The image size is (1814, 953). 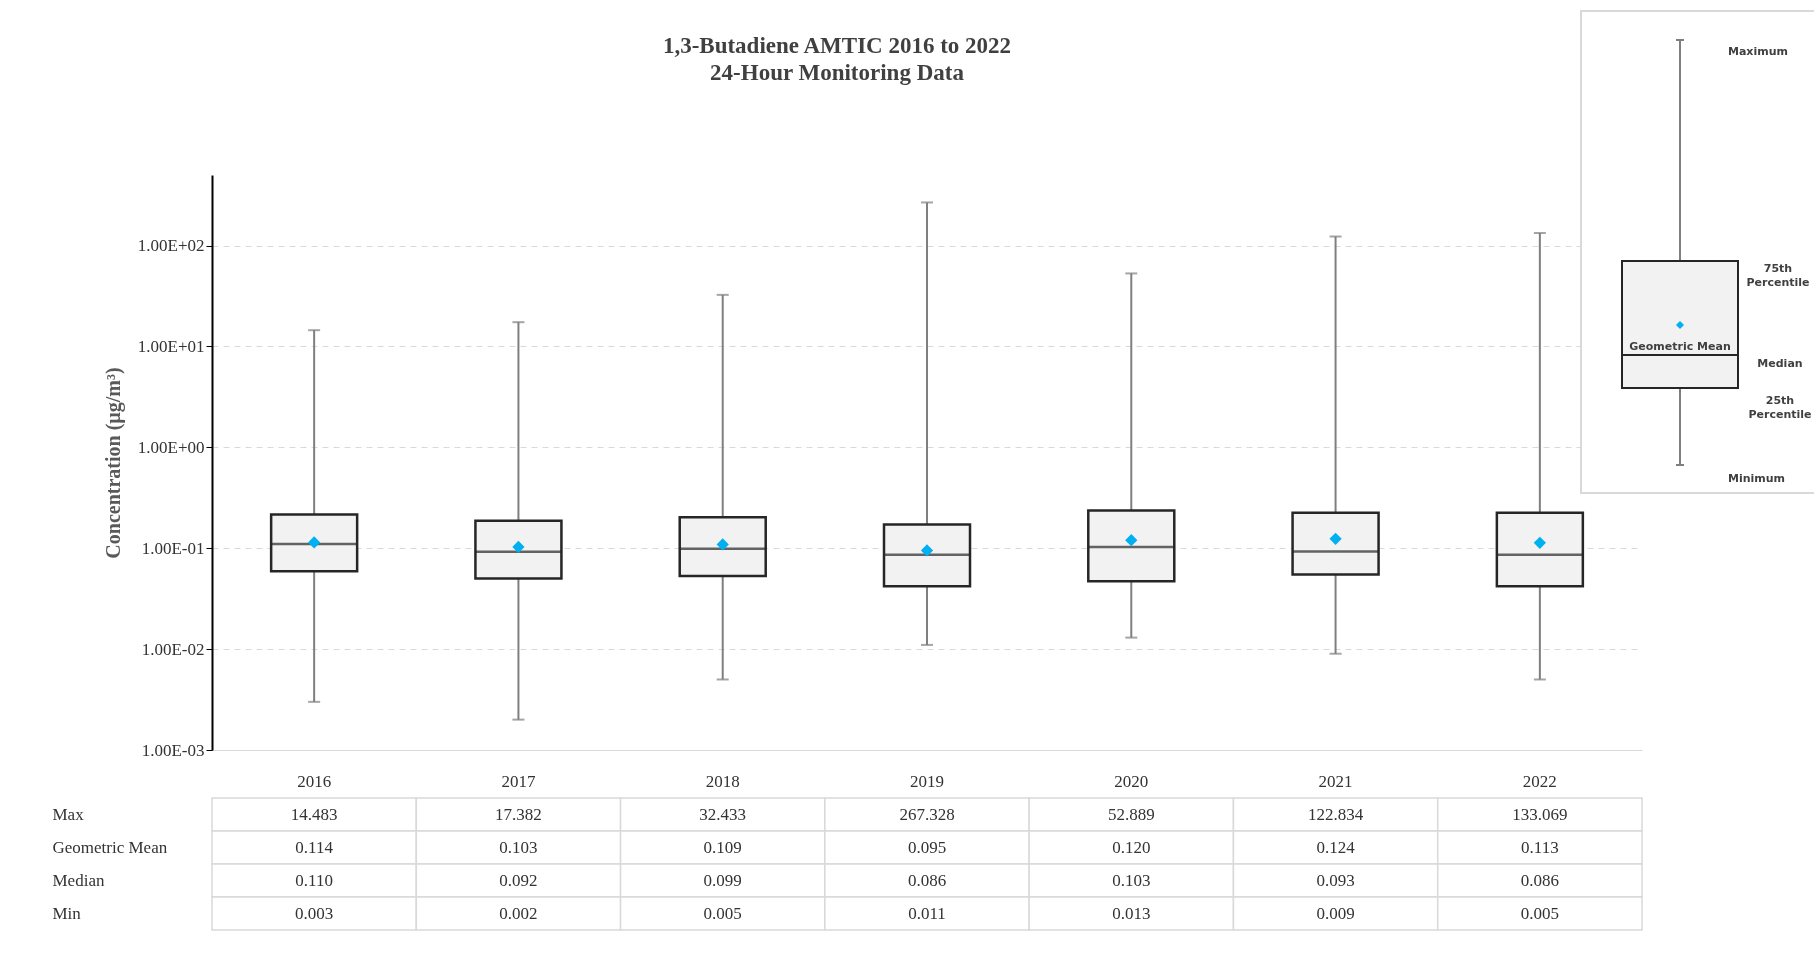 I want to click on data-label: 0.114, so click(x=314, y=847).